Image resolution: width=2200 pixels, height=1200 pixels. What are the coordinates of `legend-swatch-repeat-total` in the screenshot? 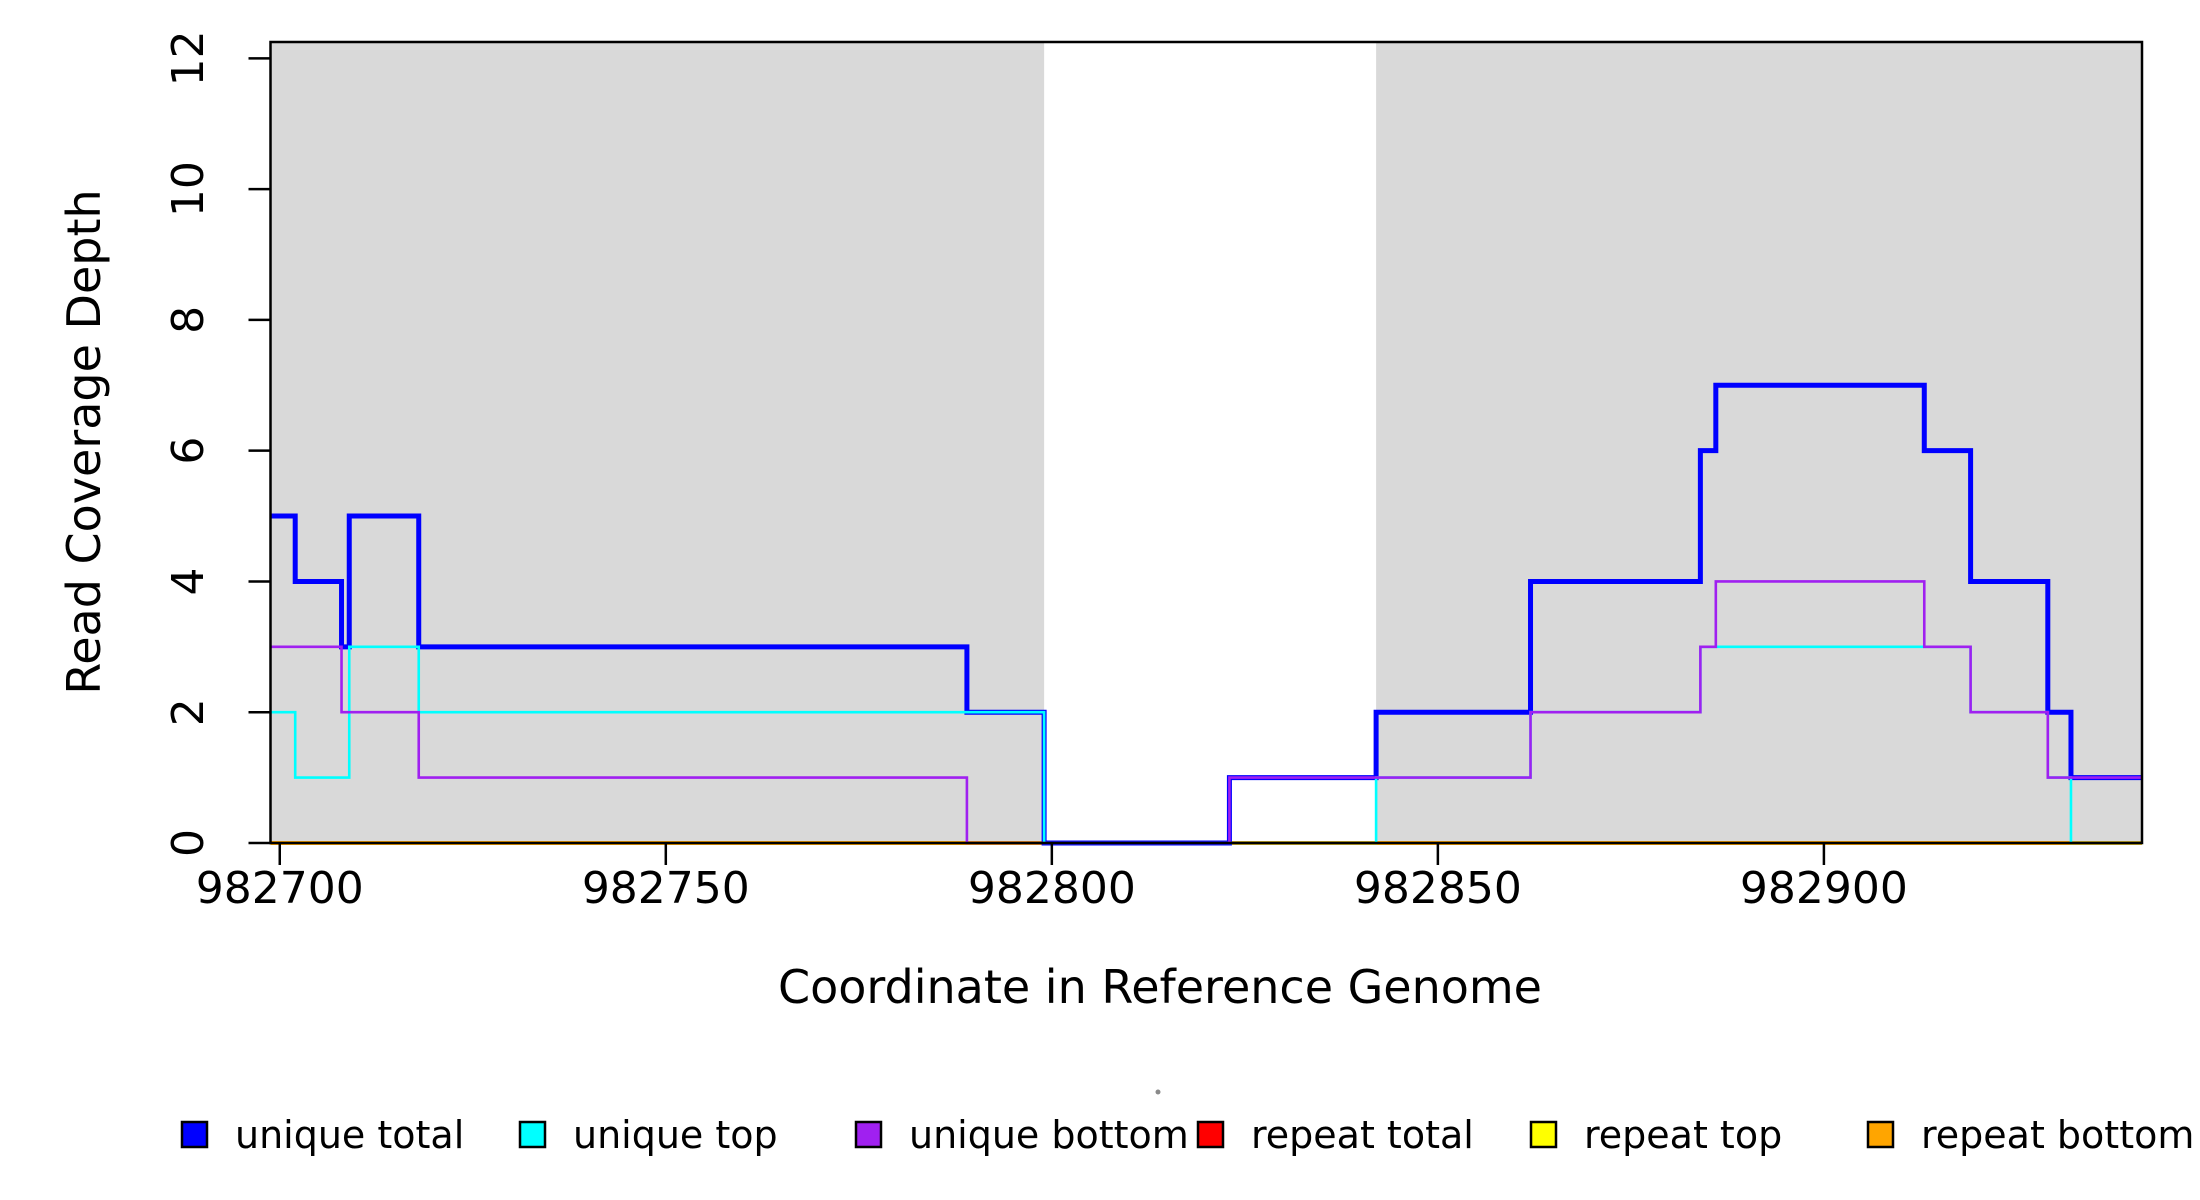 It's located at (1210, 1134).